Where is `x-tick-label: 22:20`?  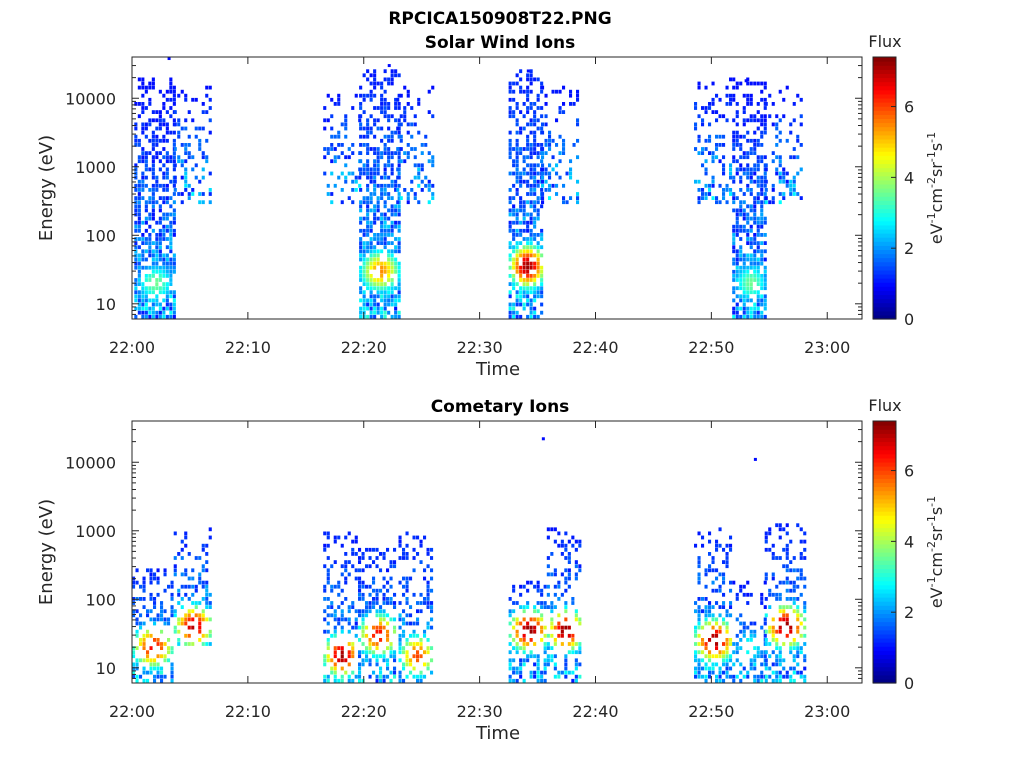 x-tick-label: 22:20 is located at coordinates (364, 711).